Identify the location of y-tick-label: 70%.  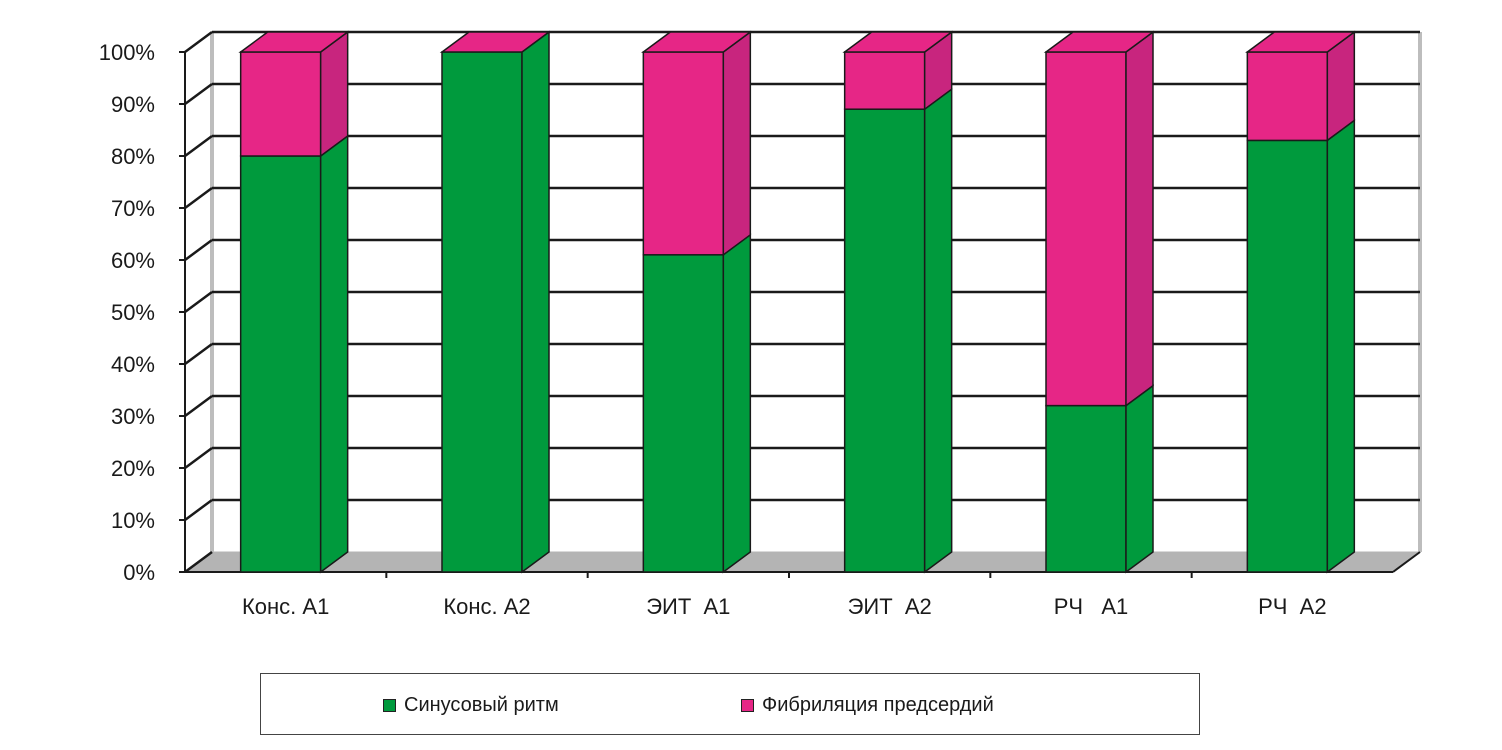
(133, 208).